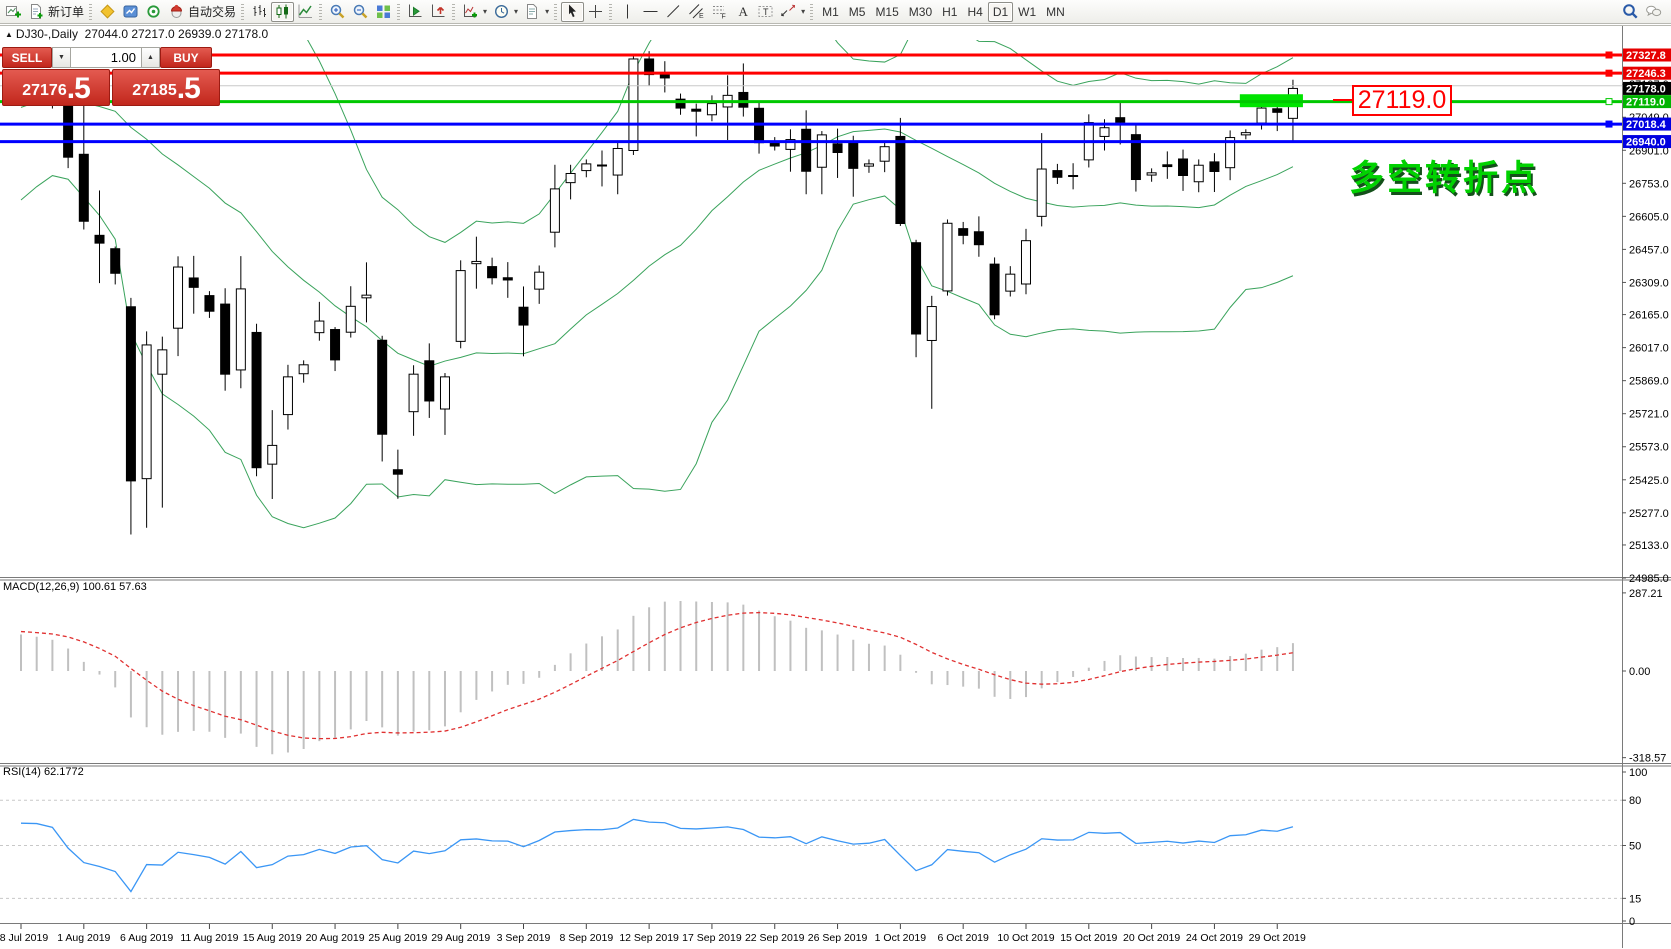  I want to click on tf-m5-label: M5, so click(857, 11).